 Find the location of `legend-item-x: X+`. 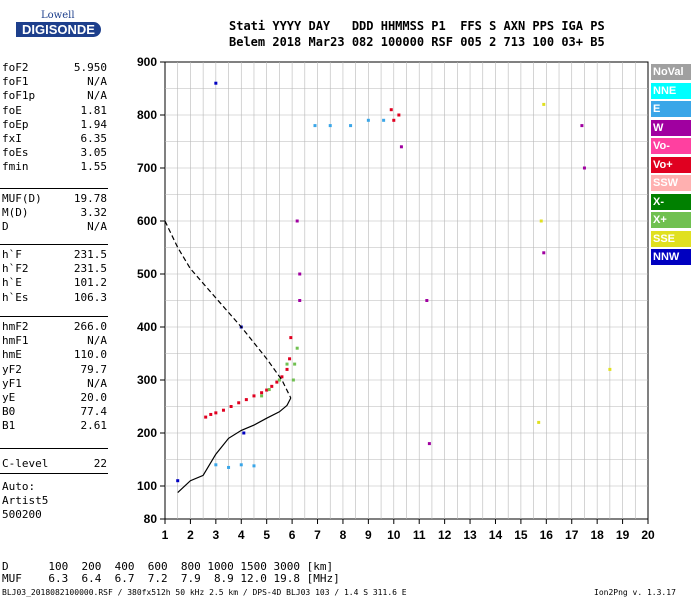

legend-item-x: X+ is located at coordinates (671, 220).